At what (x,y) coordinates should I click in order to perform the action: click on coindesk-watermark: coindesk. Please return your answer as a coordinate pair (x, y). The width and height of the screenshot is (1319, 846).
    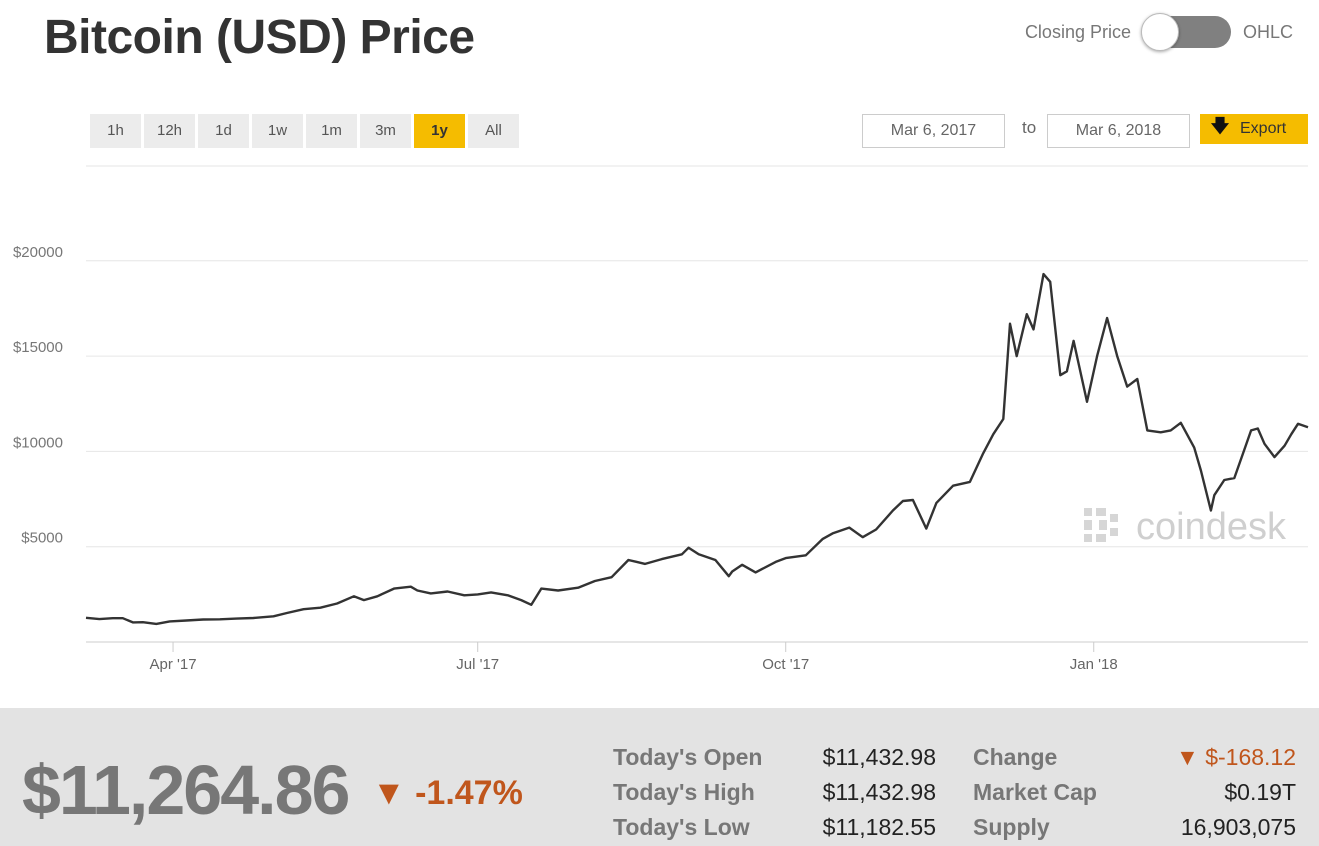
    Looking at the image, I should click on (1185, 527).